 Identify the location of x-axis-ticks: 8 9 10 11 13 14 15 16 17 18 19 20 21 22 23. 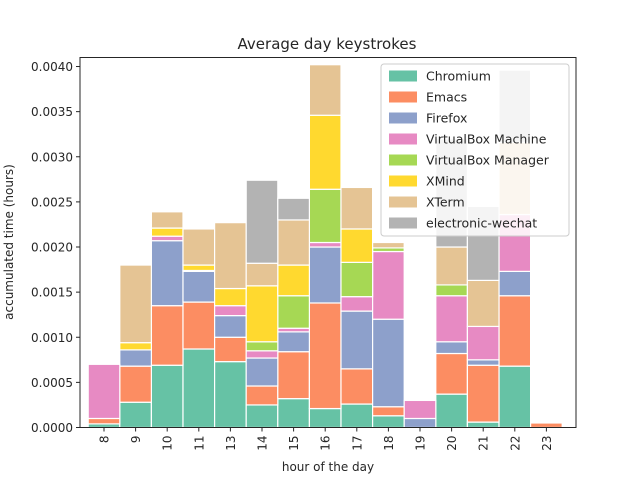
(326, 439).